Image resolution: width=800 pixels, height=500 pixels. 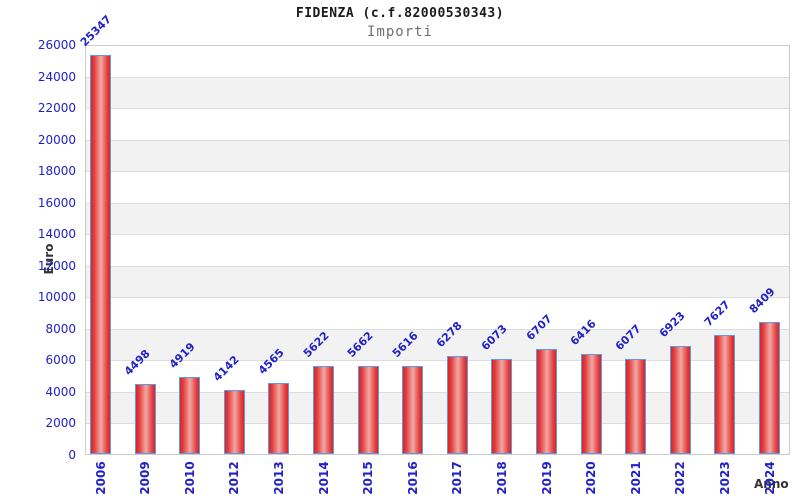 I want to click on y-tick-label: 10000, so click(x=56, y=297).